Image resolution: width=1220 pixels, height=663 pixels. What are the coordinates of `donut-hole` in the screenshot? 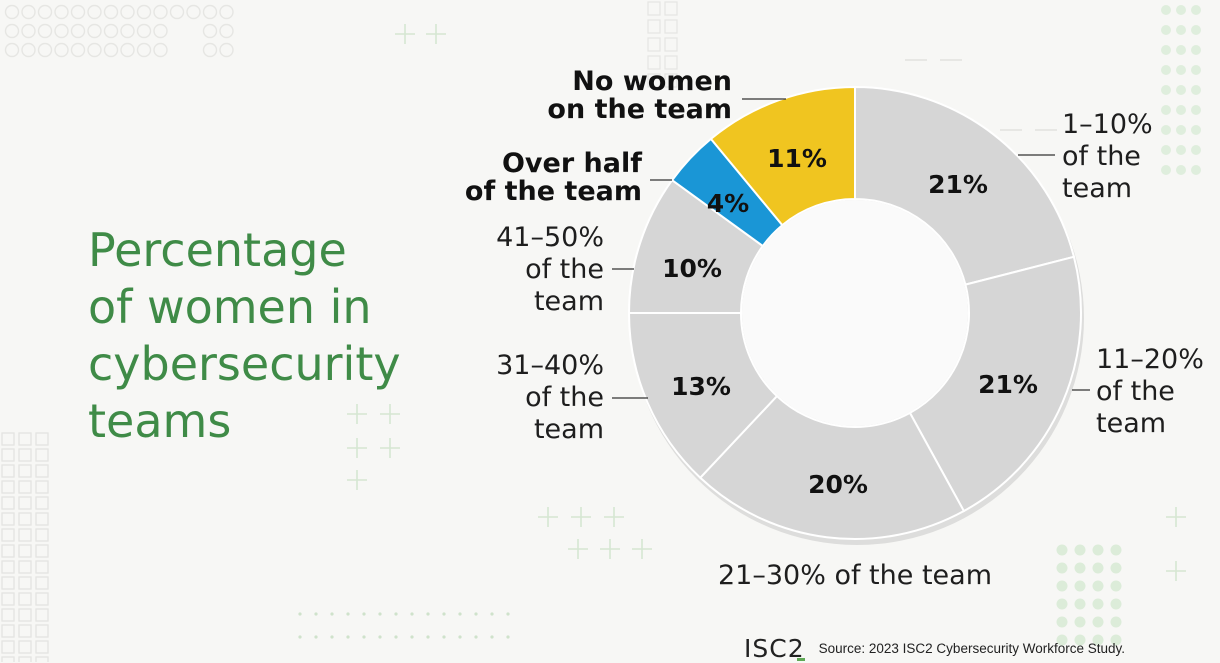 It's located at (855, 313).